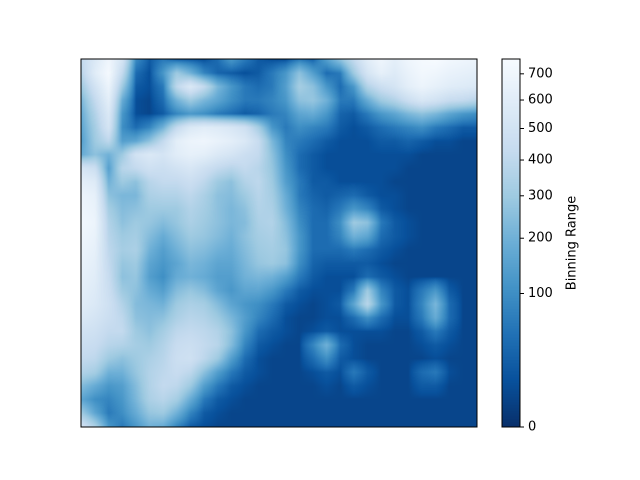 The width and height of the screenshot is (640, 480). Describe the element at coordinates (540, 238) in the screenshot. I see `colorbar-tick-label: 200` at that location.